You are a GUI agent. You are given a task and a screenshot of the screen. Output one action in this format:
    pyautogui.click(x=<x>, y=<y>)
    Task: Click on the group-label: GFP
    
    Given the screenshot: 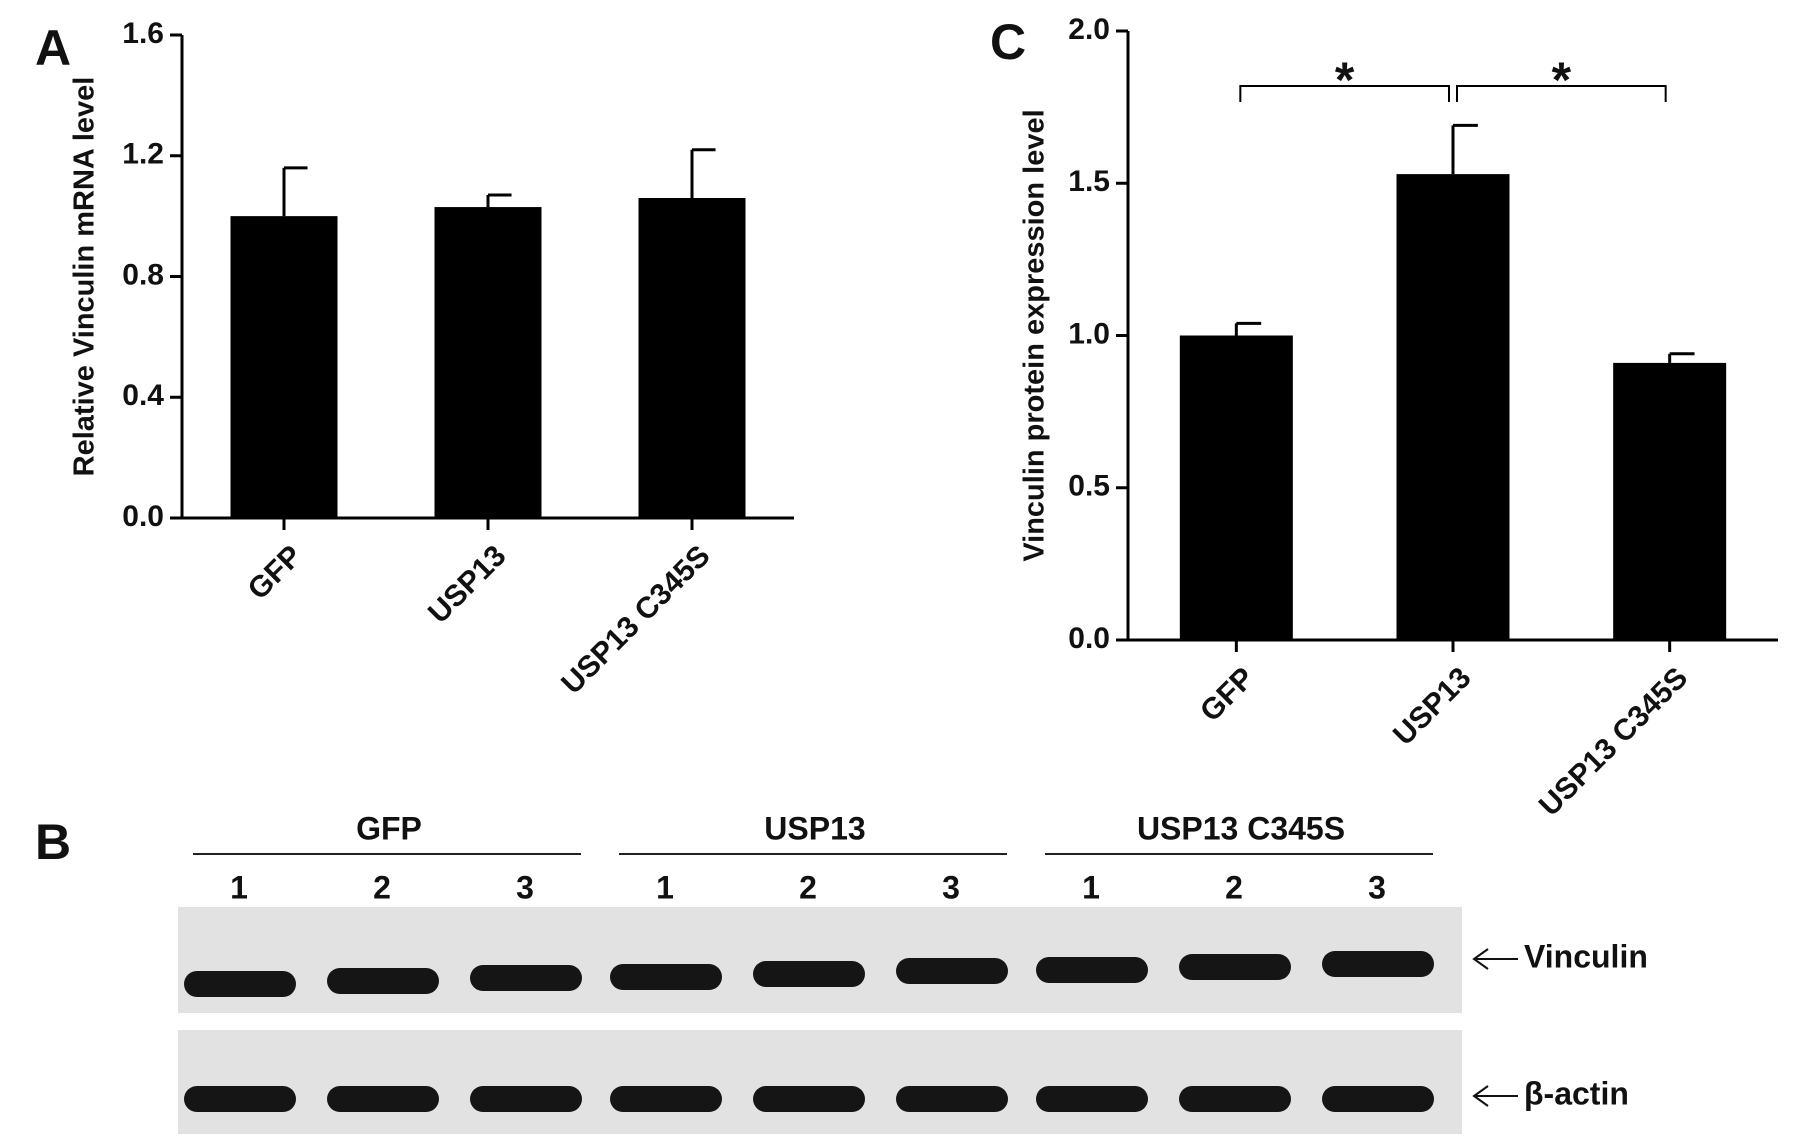 What is the action you would take?
    pyautogui.click(x=389, y=828)
    